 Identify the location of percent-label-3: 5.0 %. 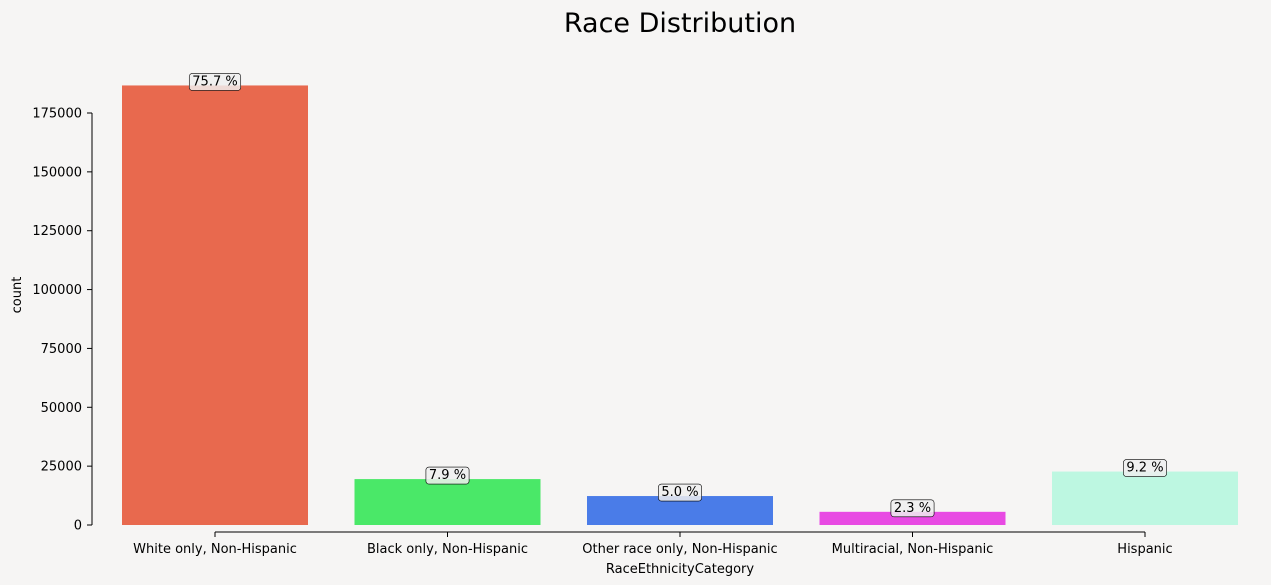
(680, 492).